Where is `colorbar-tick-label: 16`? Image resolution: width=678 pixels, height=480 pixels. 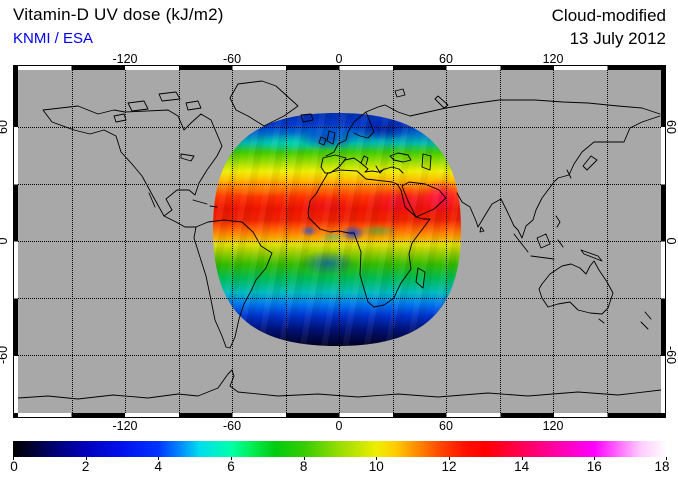 colorbar-tick-label: 16 is located at coordinates (594, 466).